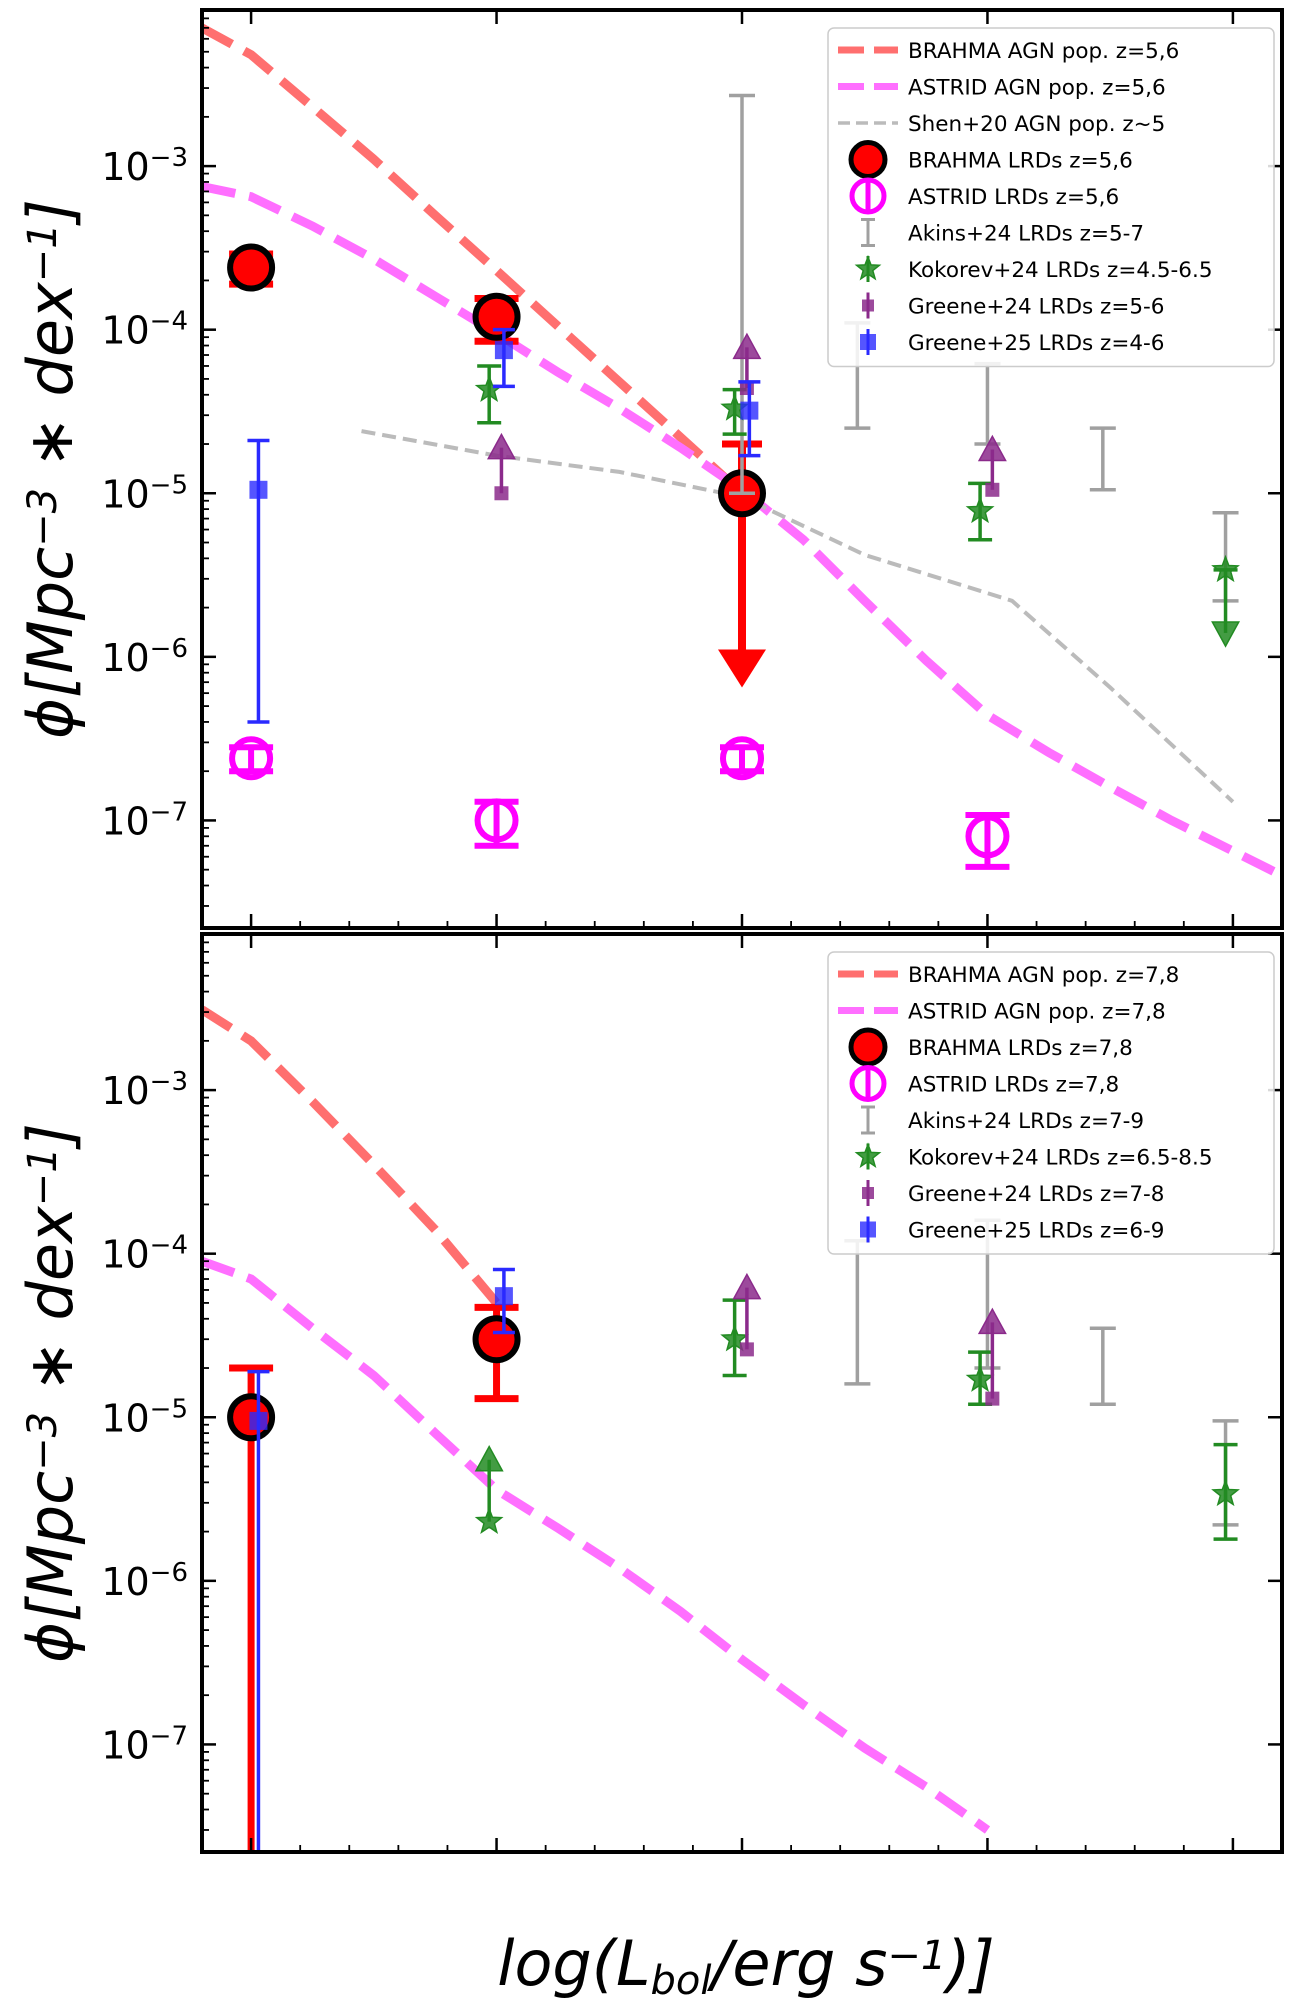 The height and width of the screenshot is (1999, 1296). What do you see at coordinates (169, 812) in the screenshot?
I see `top-y-tick-label-exponent: −7` at bounding box center [169, 812].